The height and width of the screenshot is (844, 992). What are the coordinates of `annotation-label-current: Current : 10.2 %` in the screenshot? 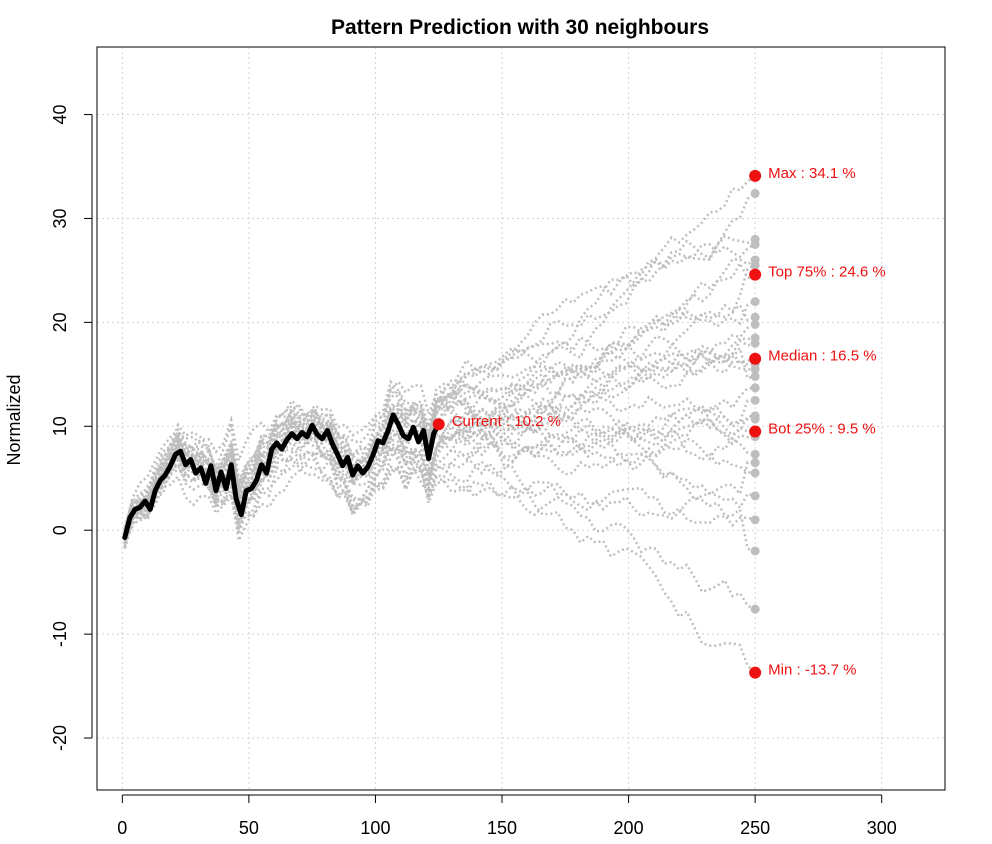 It's located at (506, 421).